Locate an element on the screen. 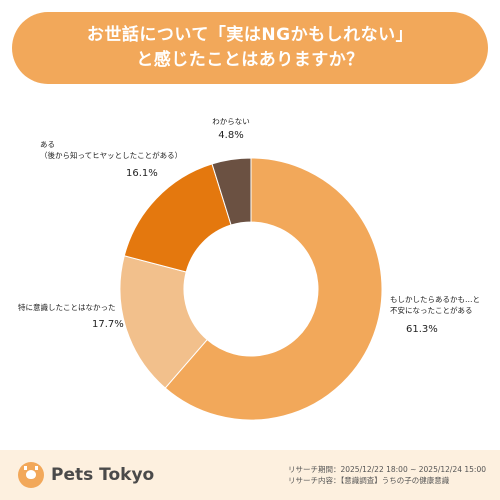  slice-value-label-4: 4.8% is located at coordinates (230, 135).